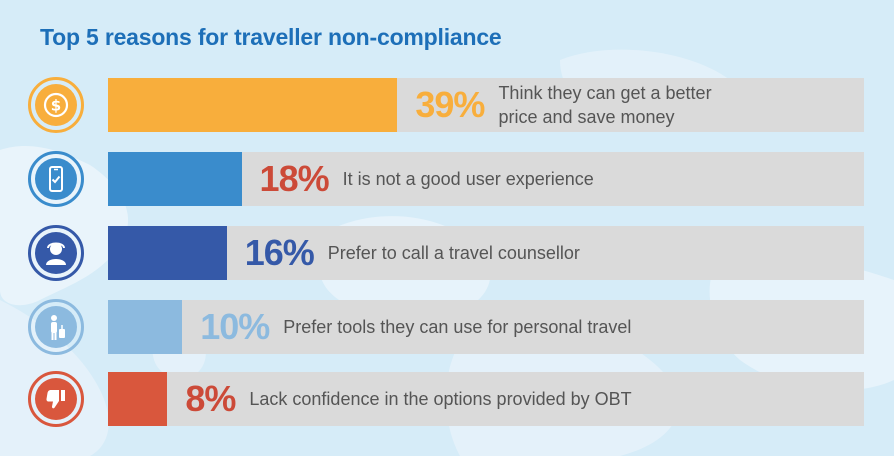  Describe the element at coordinates (56, 179) in the screenshot. I see `smartphone-check-icon` at that location.